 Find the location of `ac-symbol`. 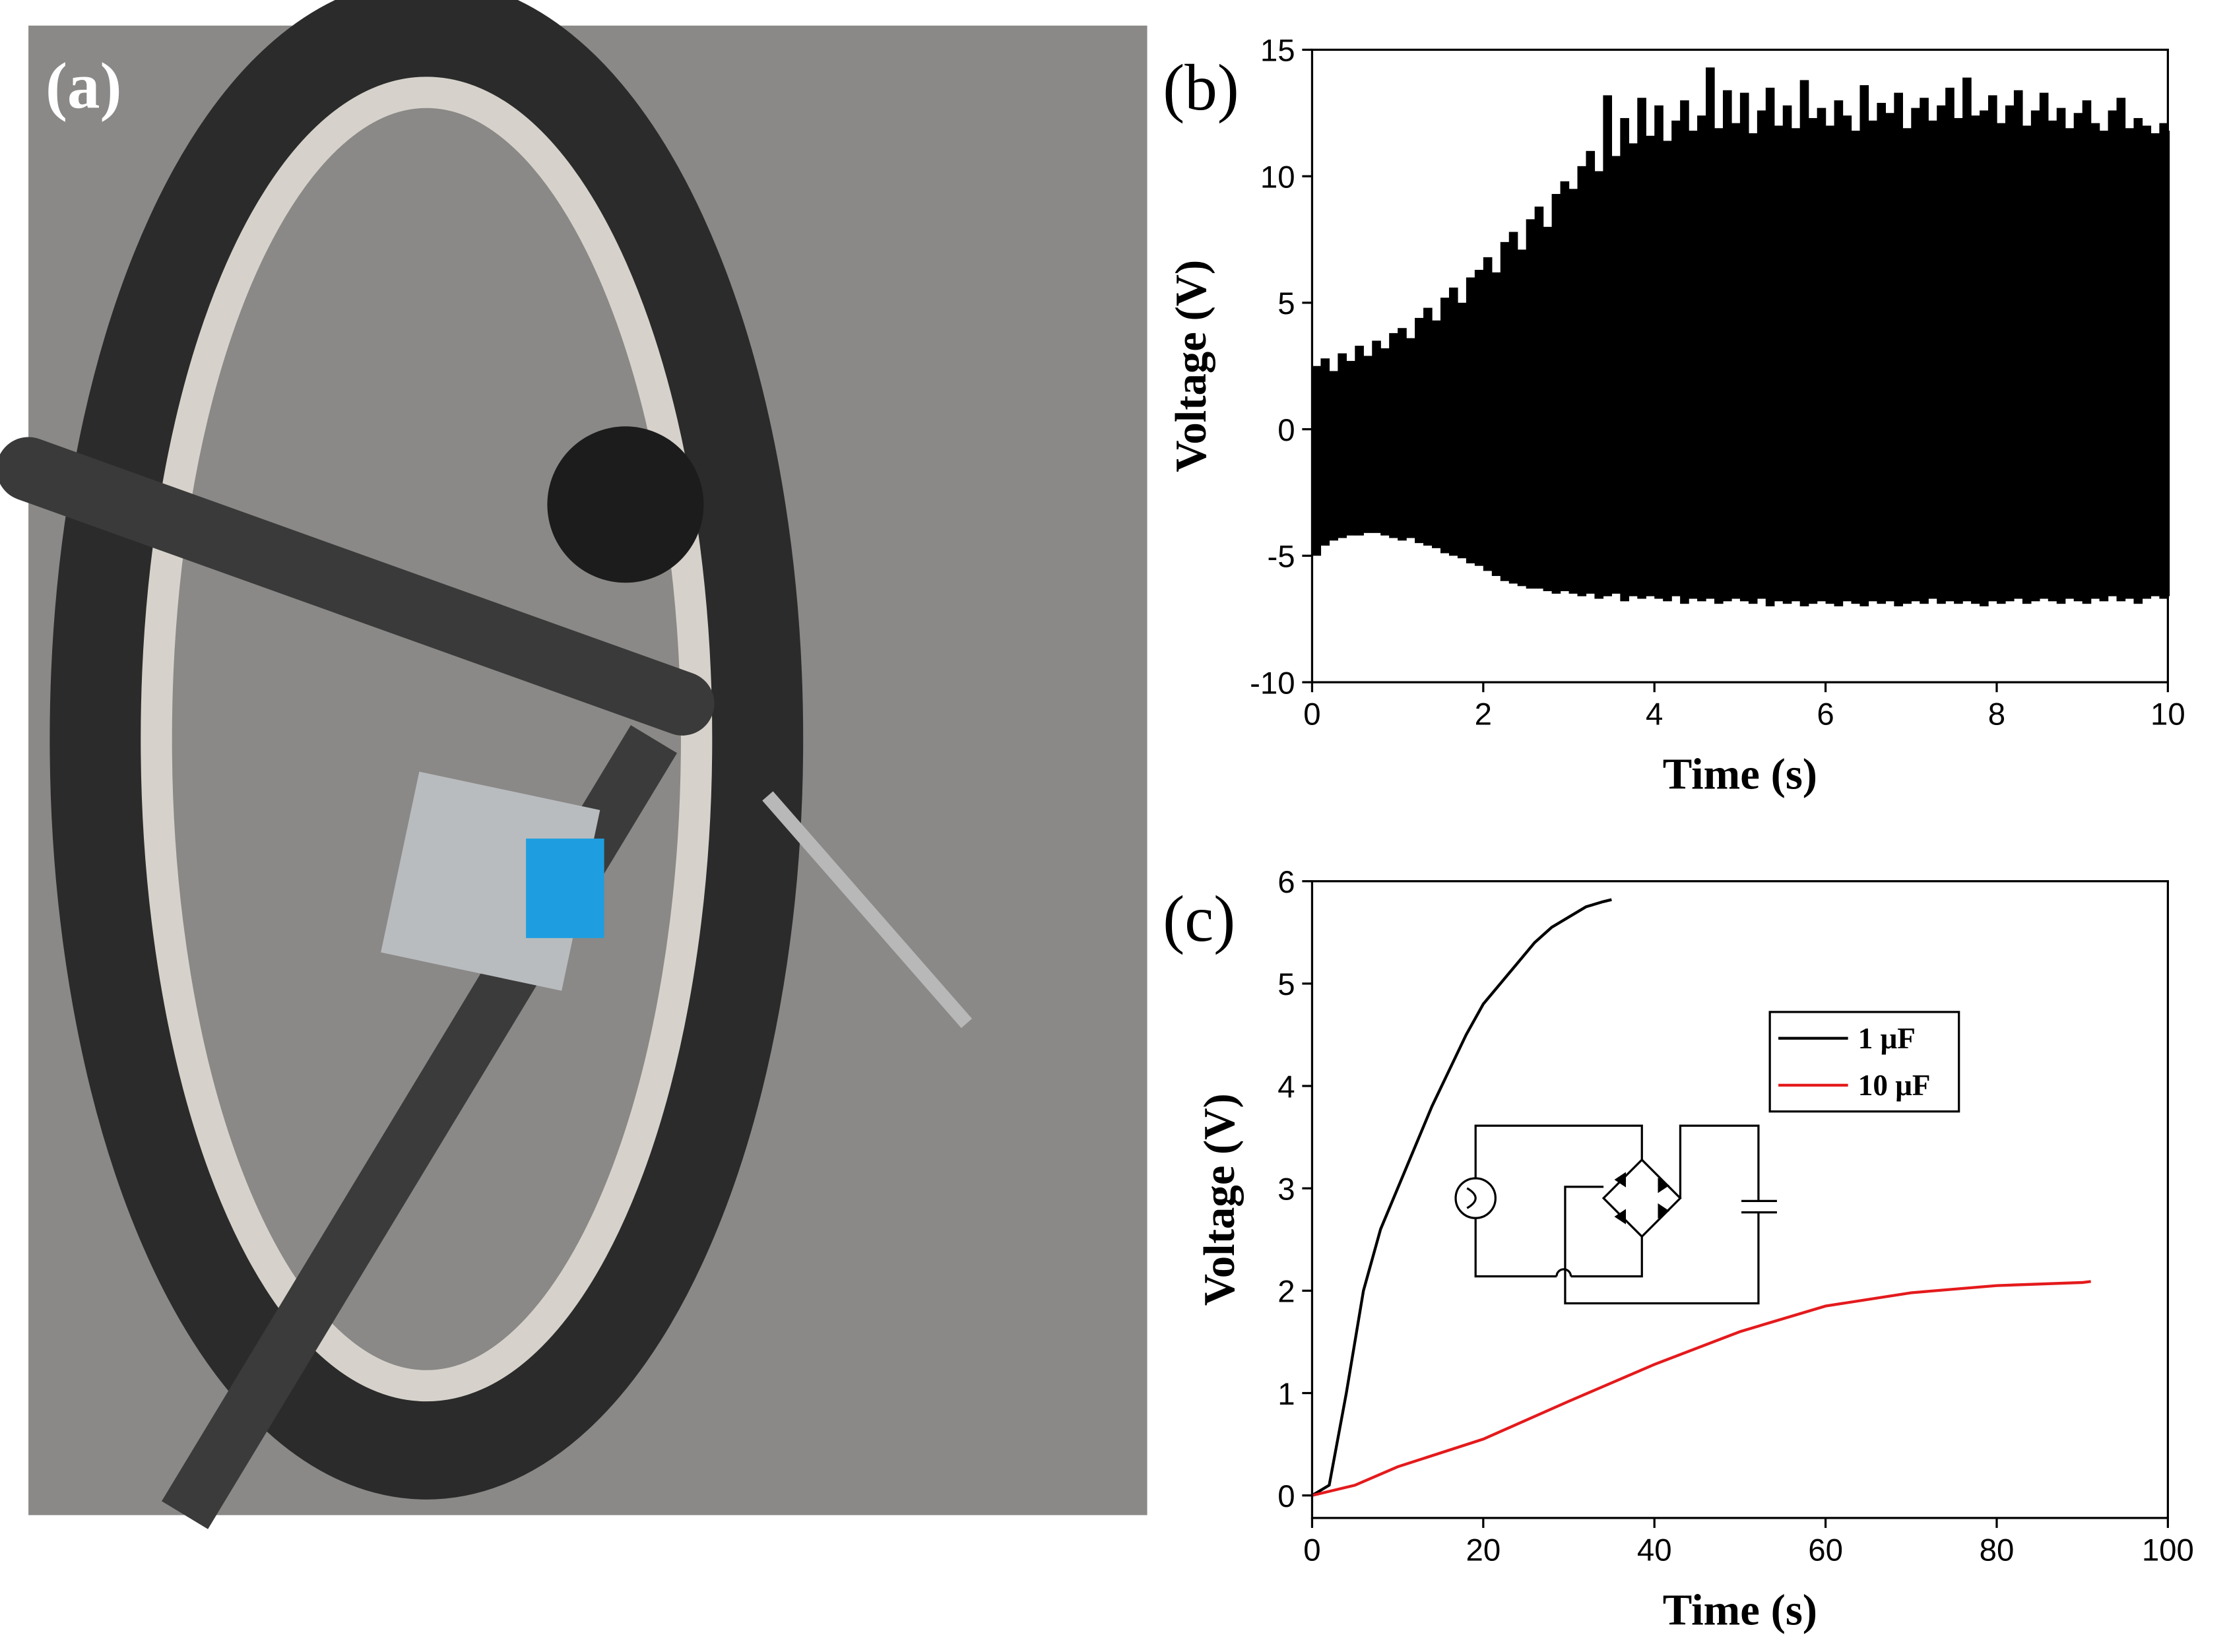

ac-symbol is located at coordinates (1472, 1198).